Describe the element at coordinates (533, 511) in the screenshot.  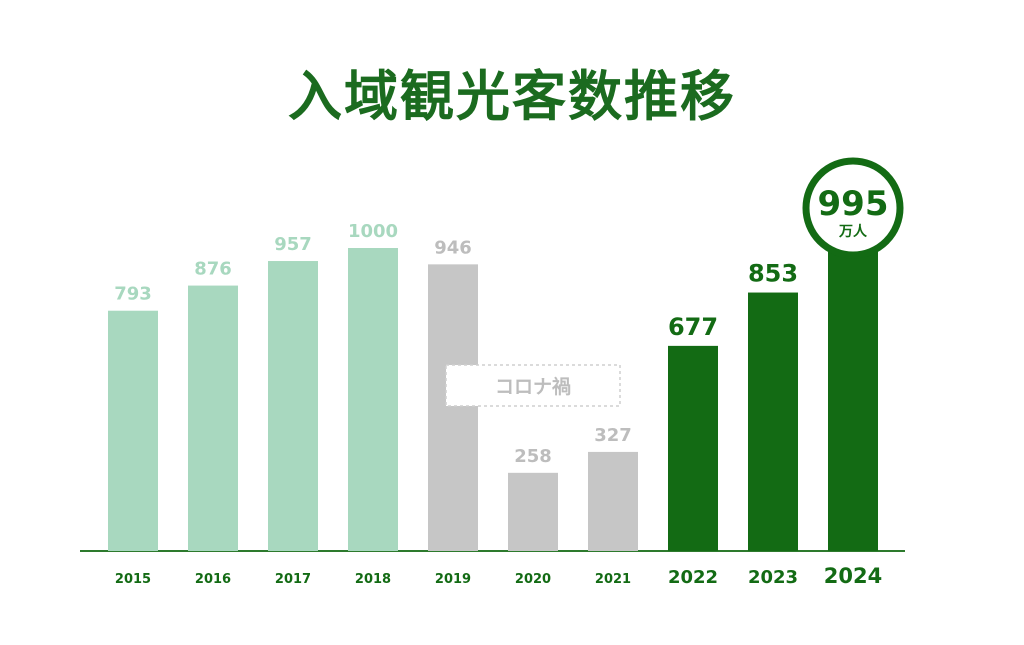
I see `bar-2020` at that location.